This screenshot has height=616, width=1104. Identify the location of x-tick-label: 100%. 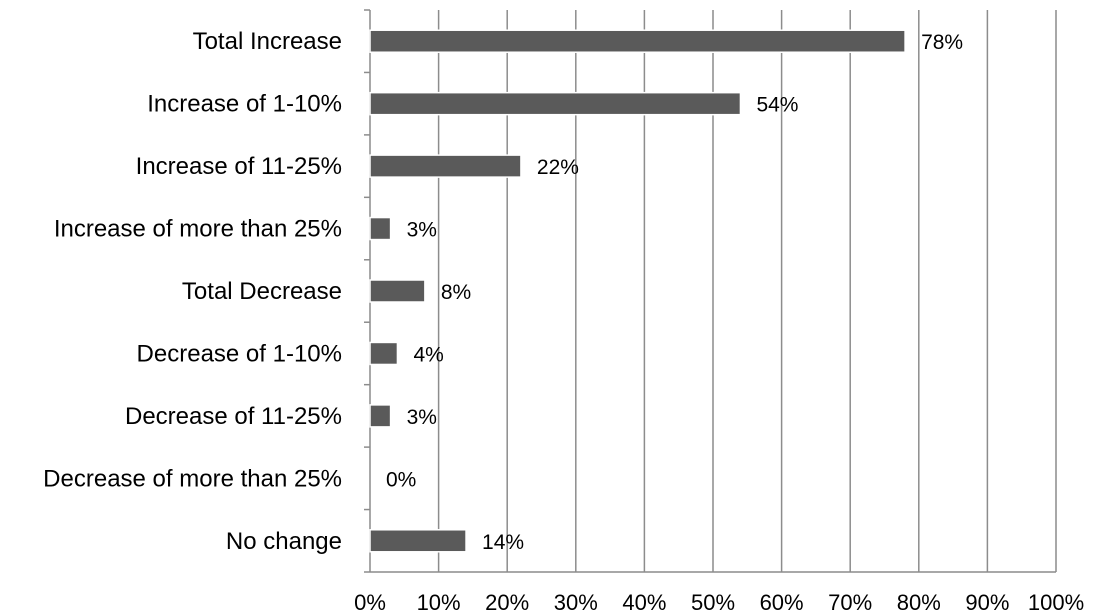
(1056, 602).